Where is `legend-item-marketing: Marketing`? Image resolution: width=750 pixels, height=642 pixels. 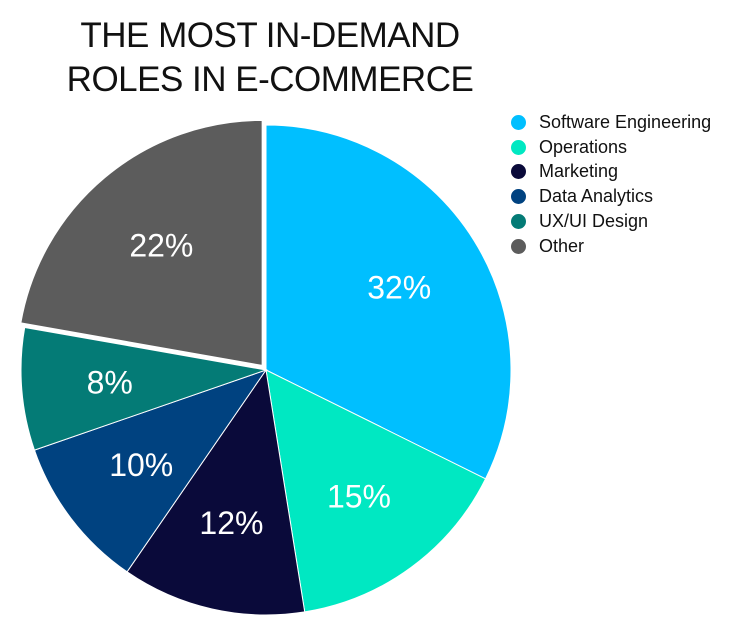 legend-item-marketing: Marketing is located at coordinates (611, 172).